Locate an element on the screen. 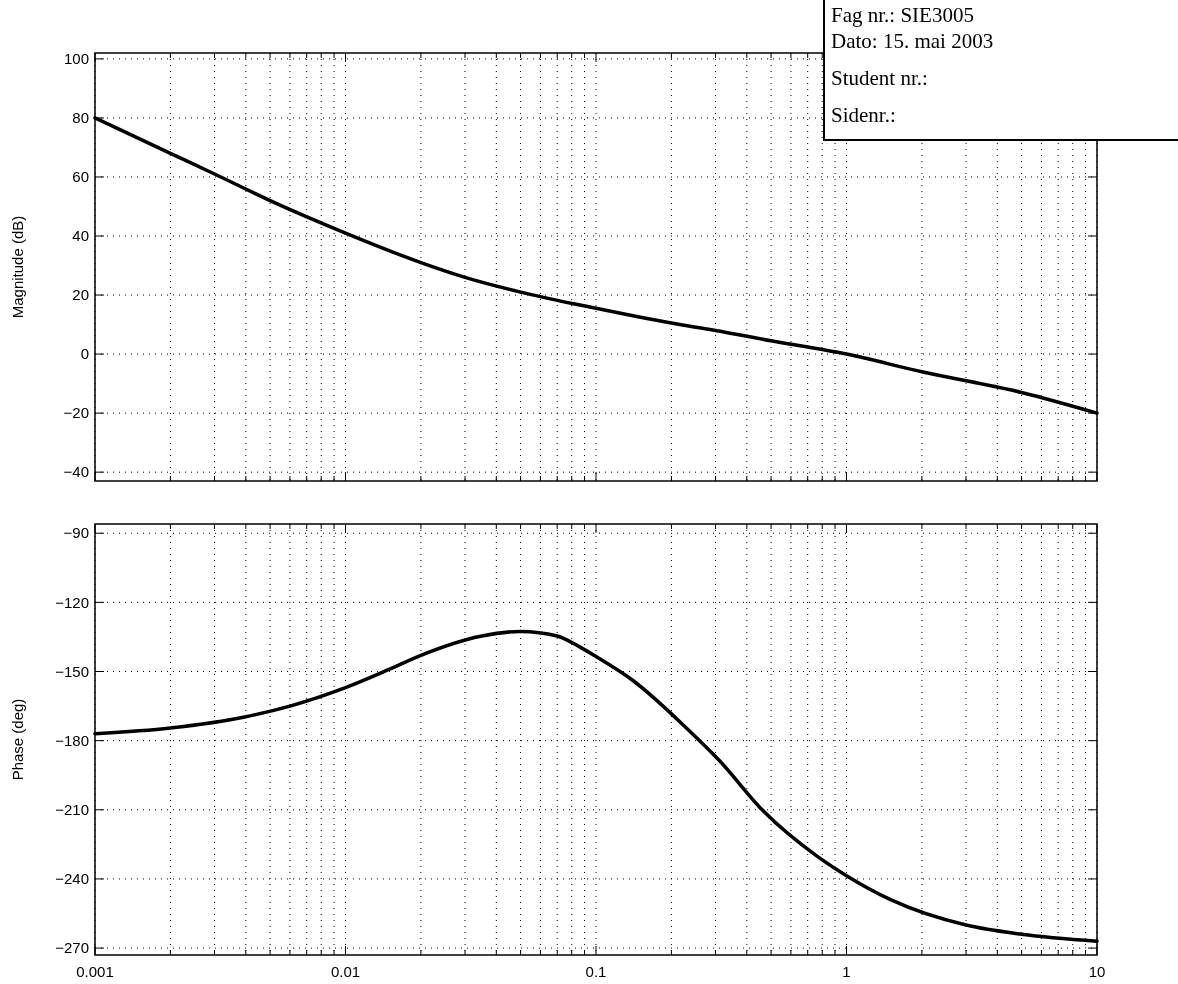 The height and width of the screenshot is (984, 1178). y-tick-label: 20 is located at coordinates (80, 295).